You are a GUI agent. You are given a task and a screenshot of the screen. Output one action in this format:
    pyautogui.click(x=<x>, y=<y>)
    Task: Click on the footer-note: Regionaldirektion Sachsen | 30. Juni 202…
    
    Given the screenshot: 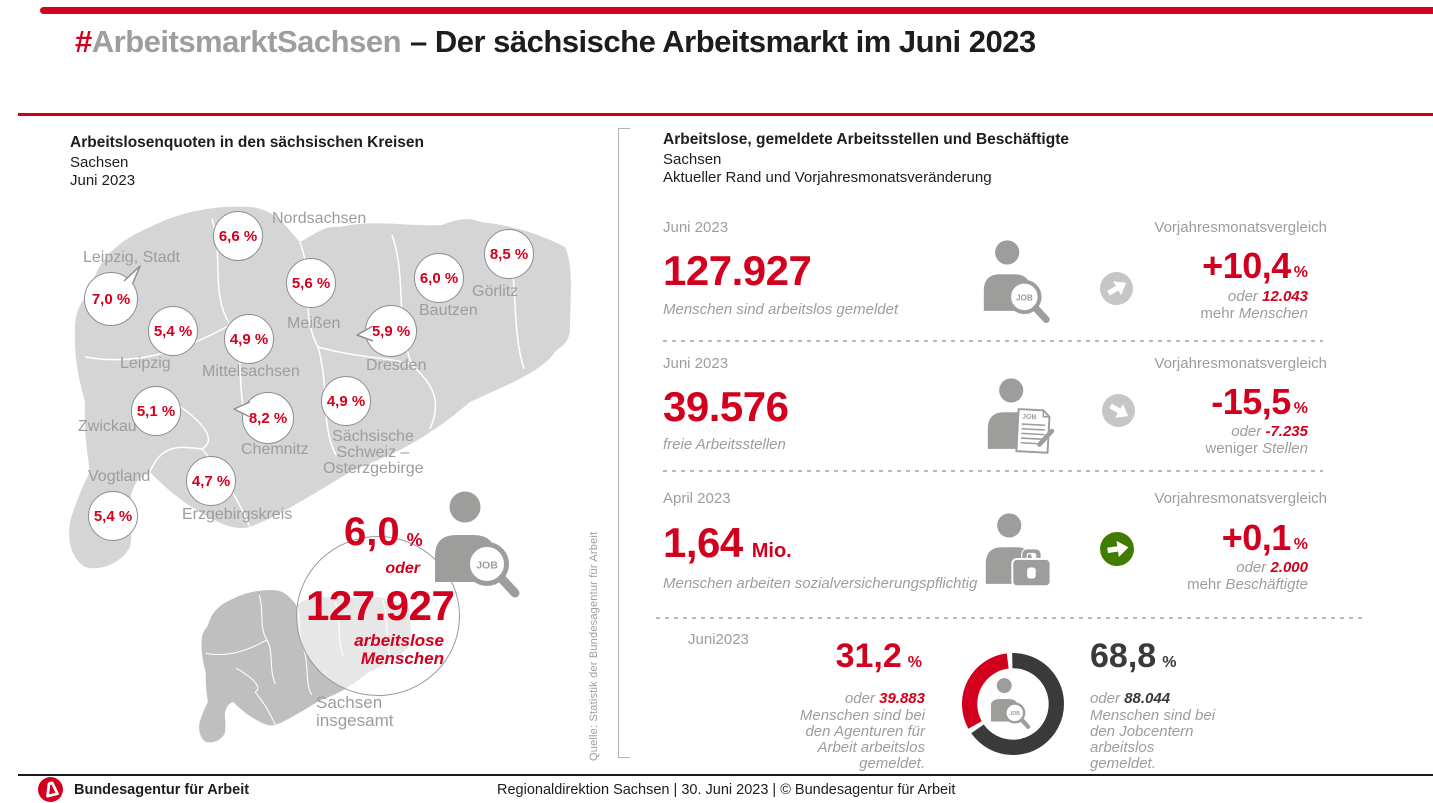 What is the action you would take?
    pyautogui.click(x=726, y=790)
    